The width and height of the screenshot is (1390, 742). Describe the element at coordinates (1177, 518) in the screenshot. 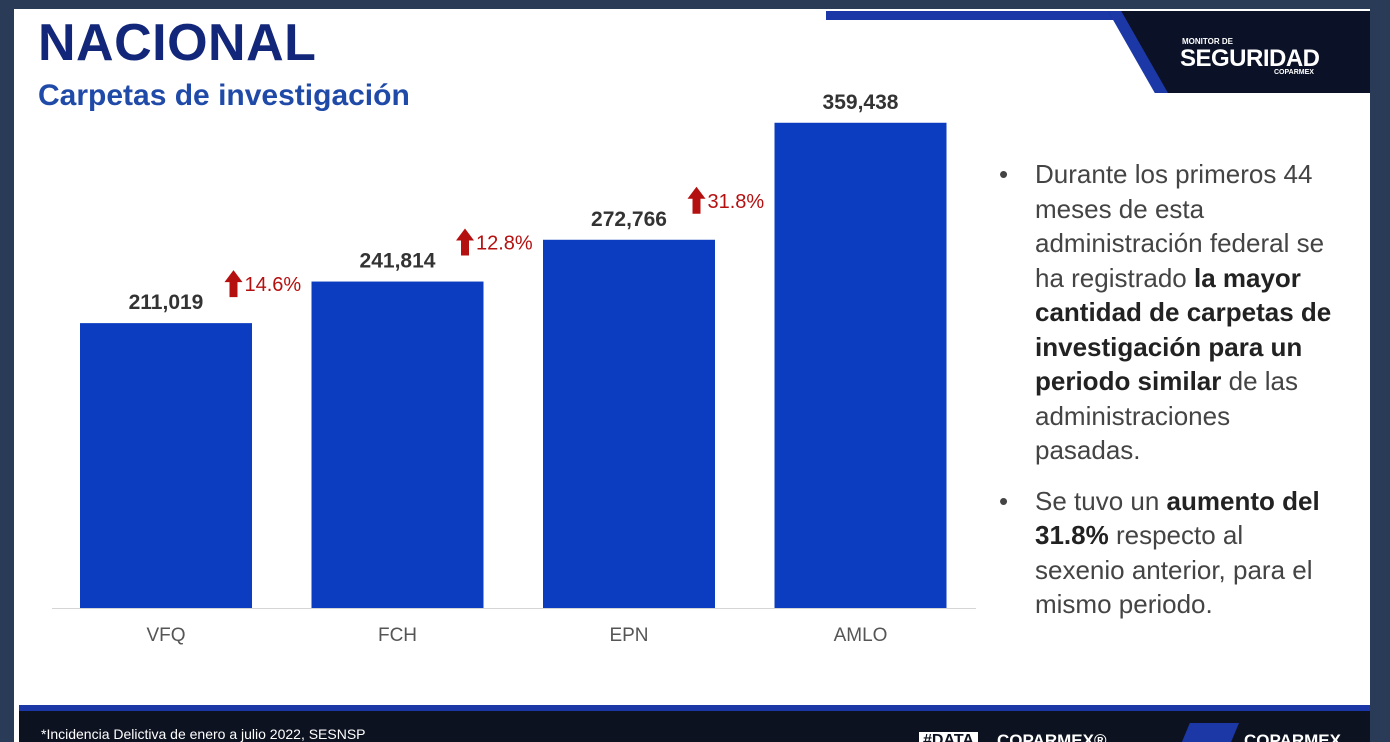

I see `bullet-bold-text: aumento del 31.8%` at that location.